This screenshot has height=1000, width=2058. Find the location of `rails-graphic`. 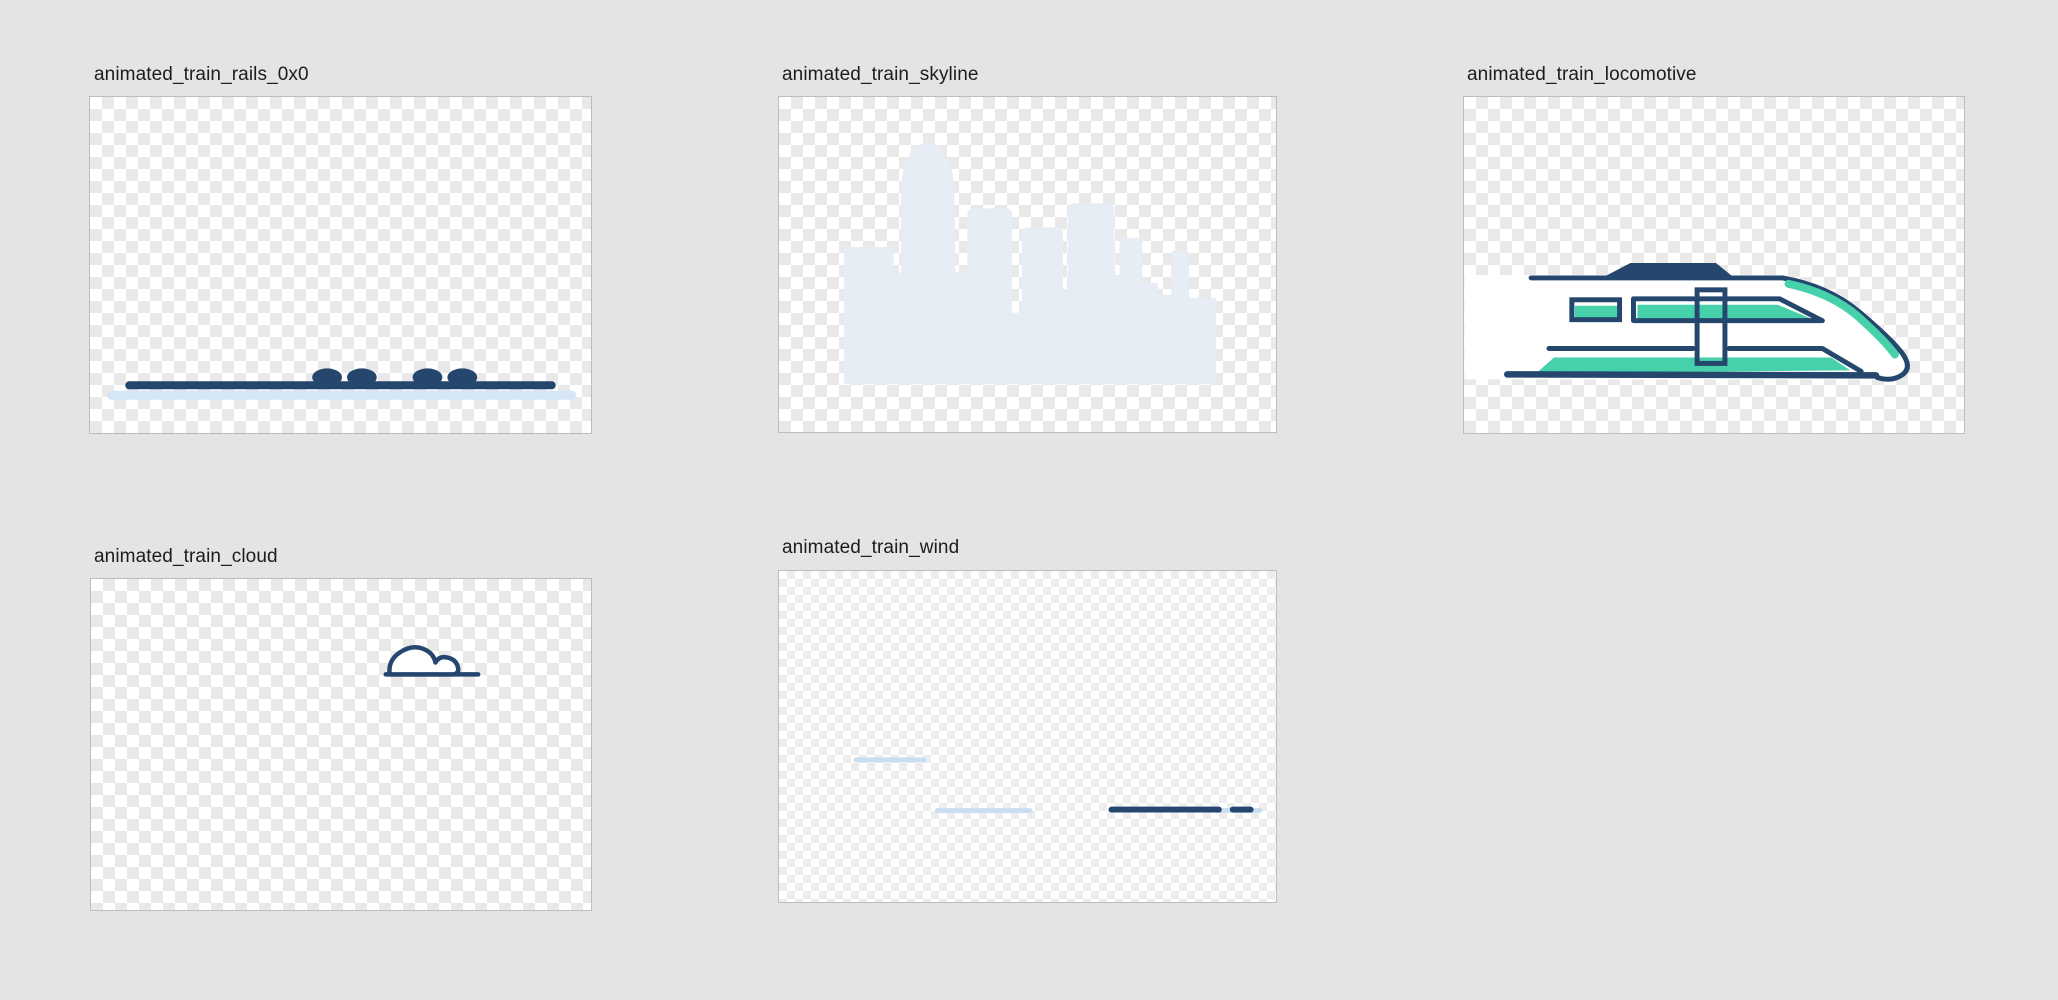

rails-graphic is located at coordinates (341, 384).